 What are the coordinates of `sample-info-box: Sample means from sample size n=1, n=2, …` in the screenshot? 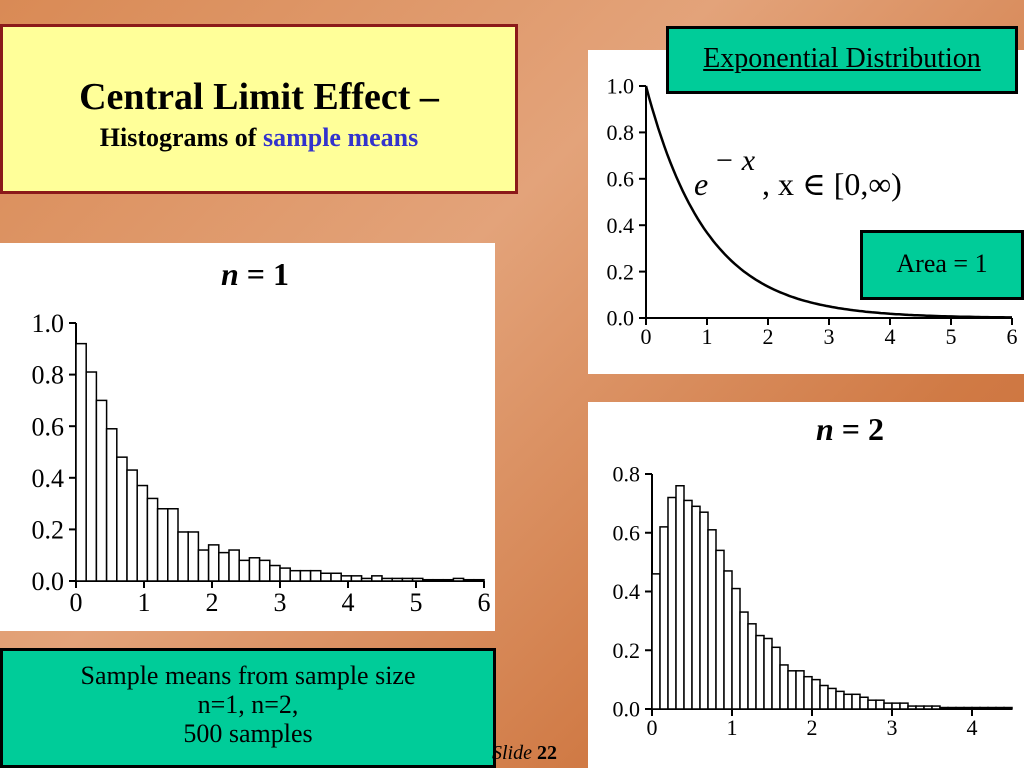 It's located at (248, 708).